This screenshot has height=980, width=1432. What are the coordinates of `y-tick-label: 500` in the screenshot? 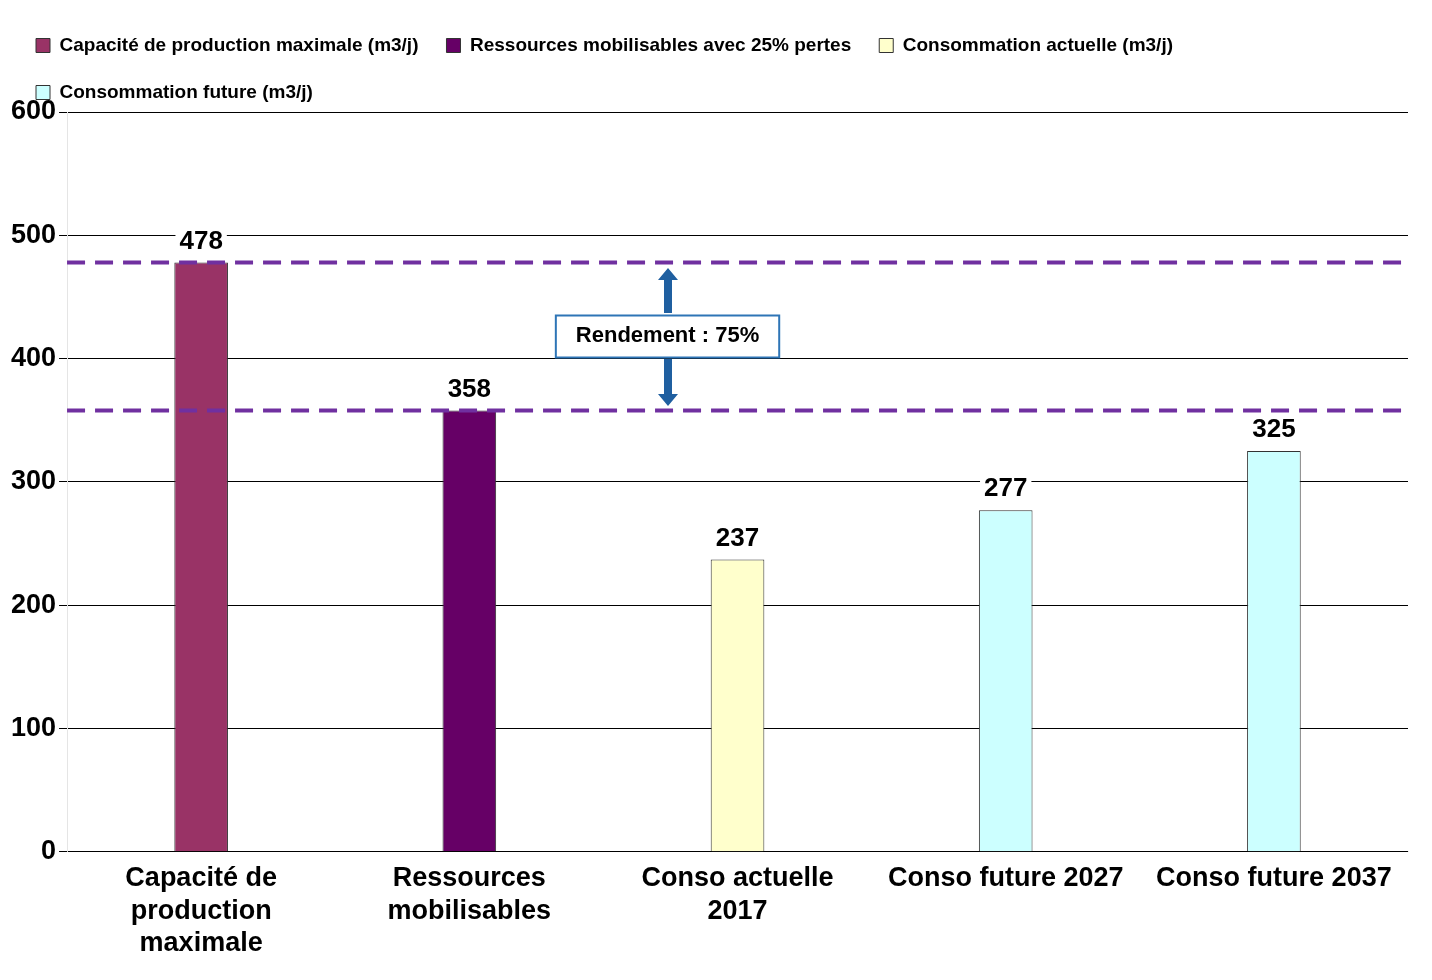 It's located at (33, 233).